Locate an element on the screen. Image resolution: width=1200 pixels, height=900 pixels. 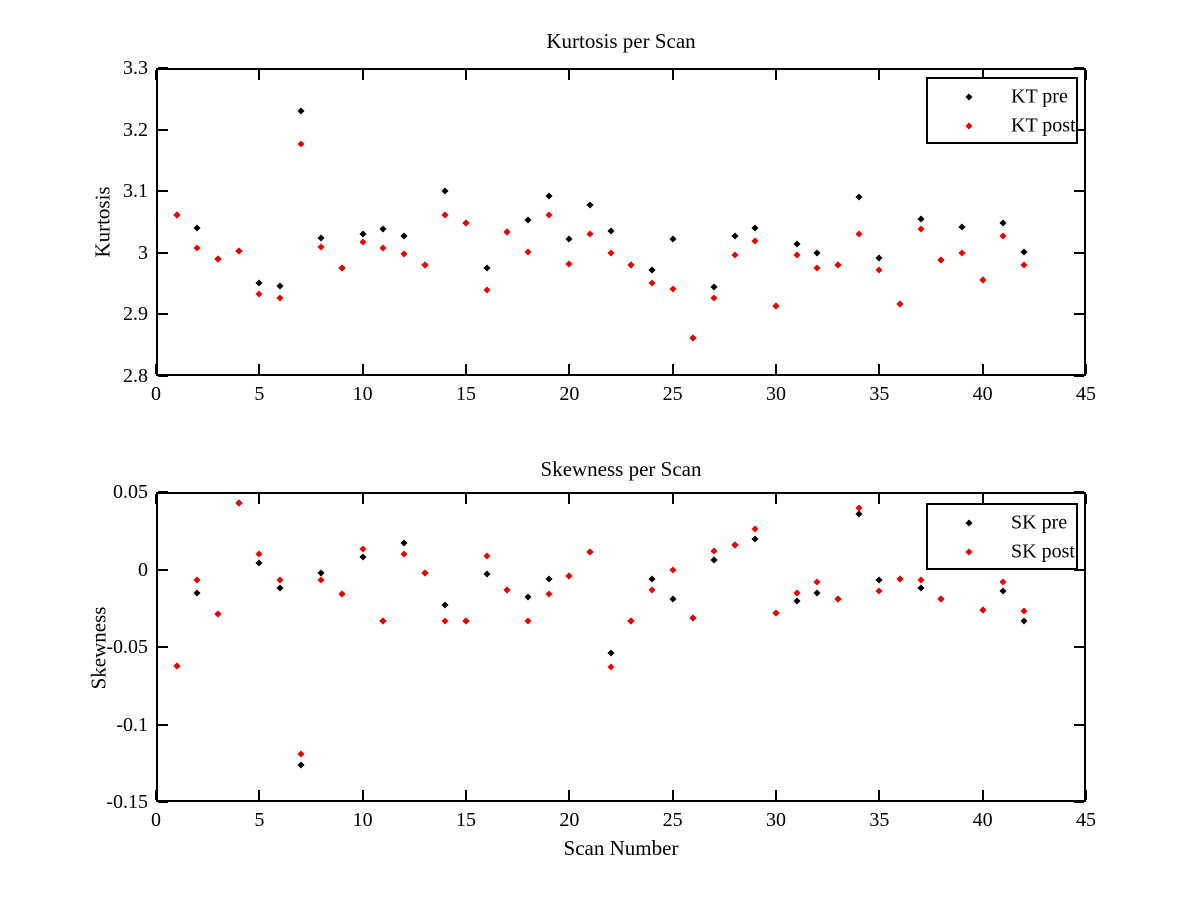
x-tick-label: 40 is located at coordinates (982, 394).